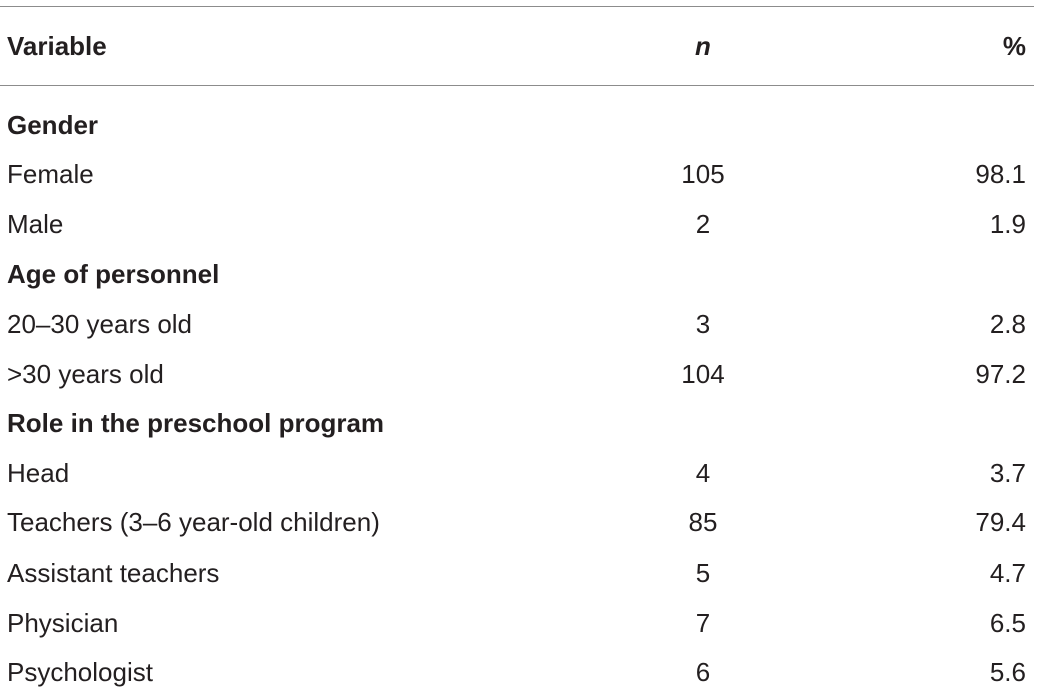 The width and height of the screenshot is (1040, 697). Describe the element at coordinates (1007, 324) in the screenshot. I see `row-percent: 2.8` at that location.